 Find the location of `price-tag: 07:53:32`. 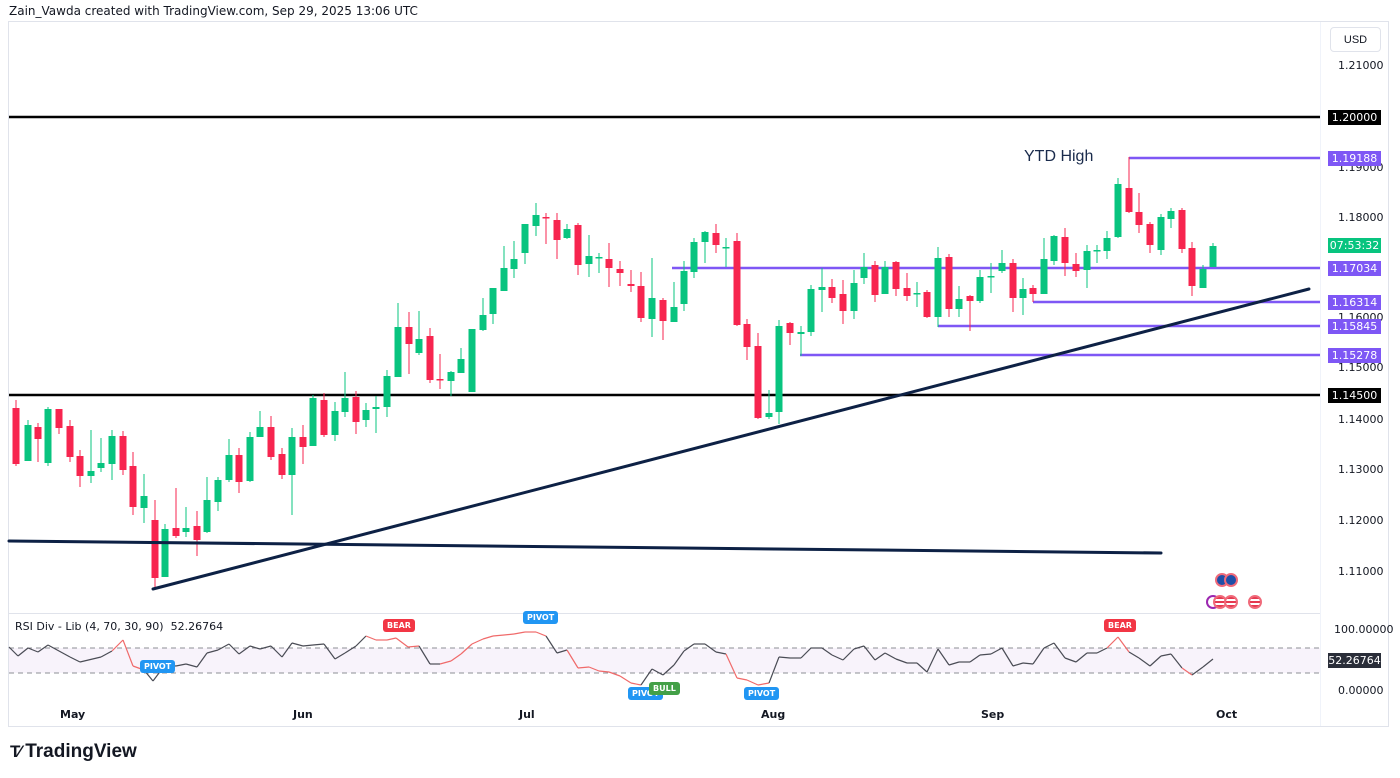

price-tag: 07:53:32 is located at coordinates (1354, 245).